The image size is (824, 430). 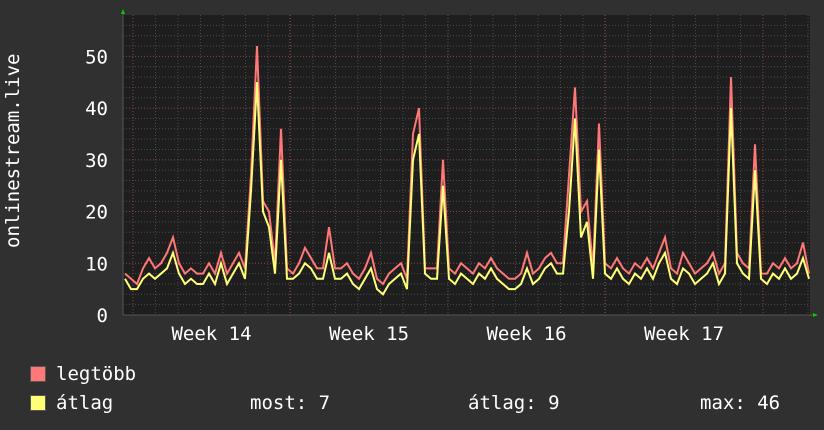 I want to click on x-axis-arrow-icon, so click(x=815, y=315).